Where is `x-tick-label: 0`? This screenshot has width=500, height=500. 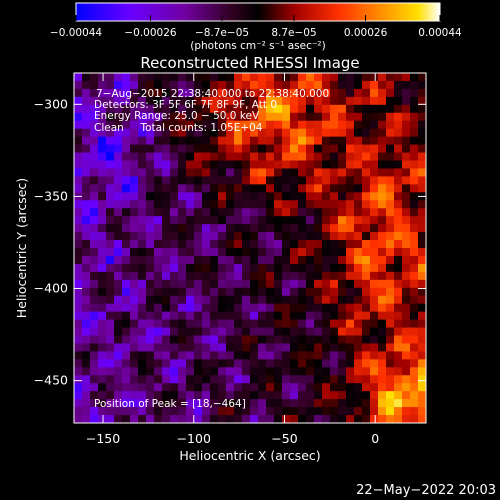
x-tick-label: 0 is located at coordinates (375, 438).